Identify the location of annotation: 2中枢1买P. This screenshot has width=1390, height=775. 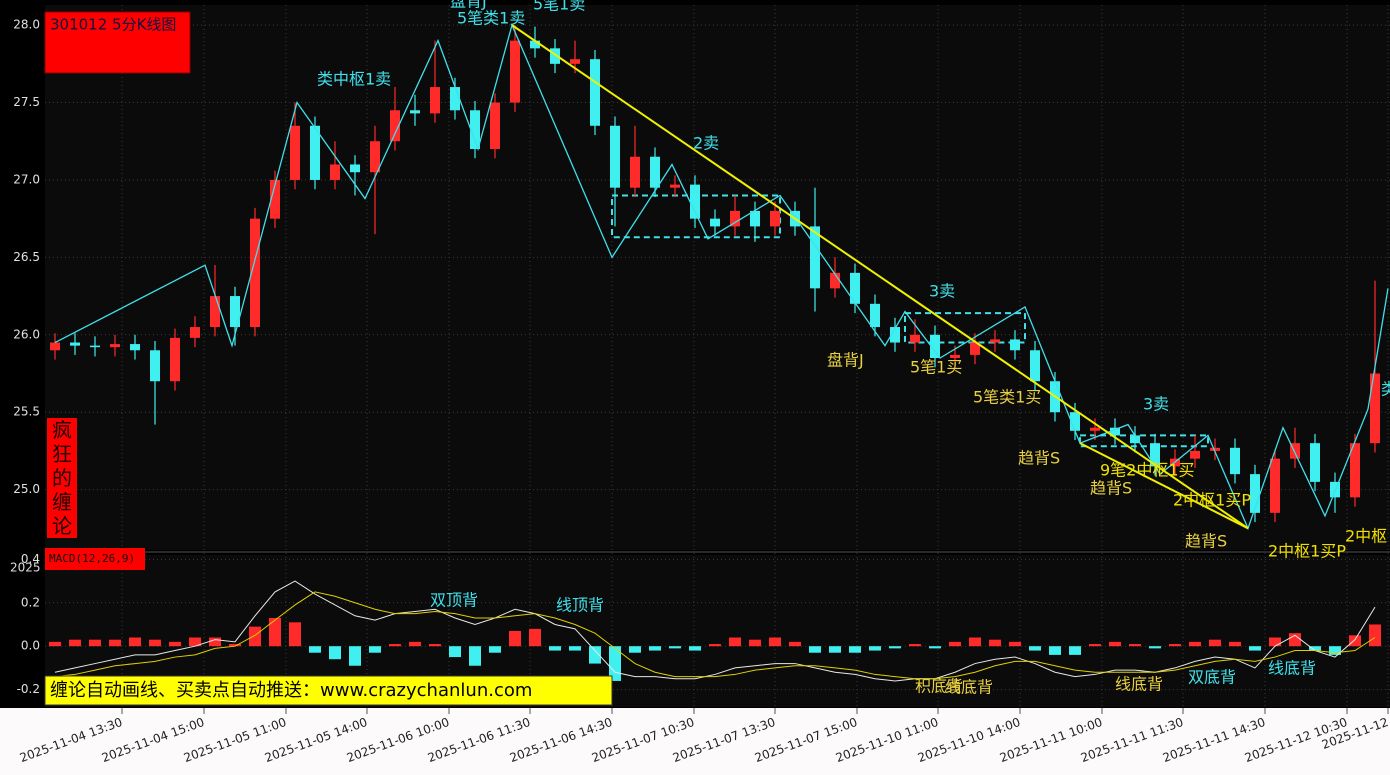
(1307, 551).